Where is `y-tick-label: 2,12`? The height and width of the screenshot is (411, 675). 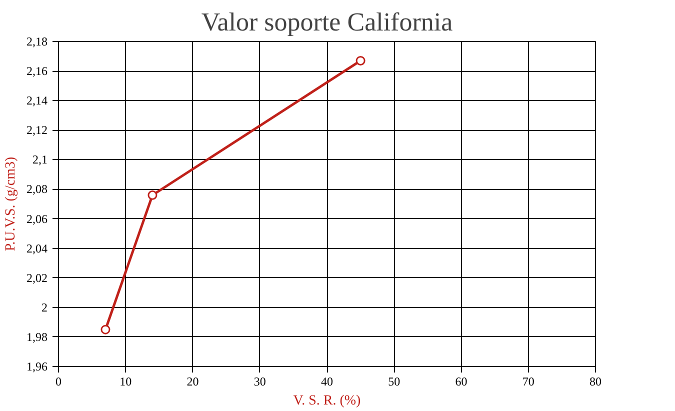
y-tick-label: 2,12 is located at coordinates (37, 130).